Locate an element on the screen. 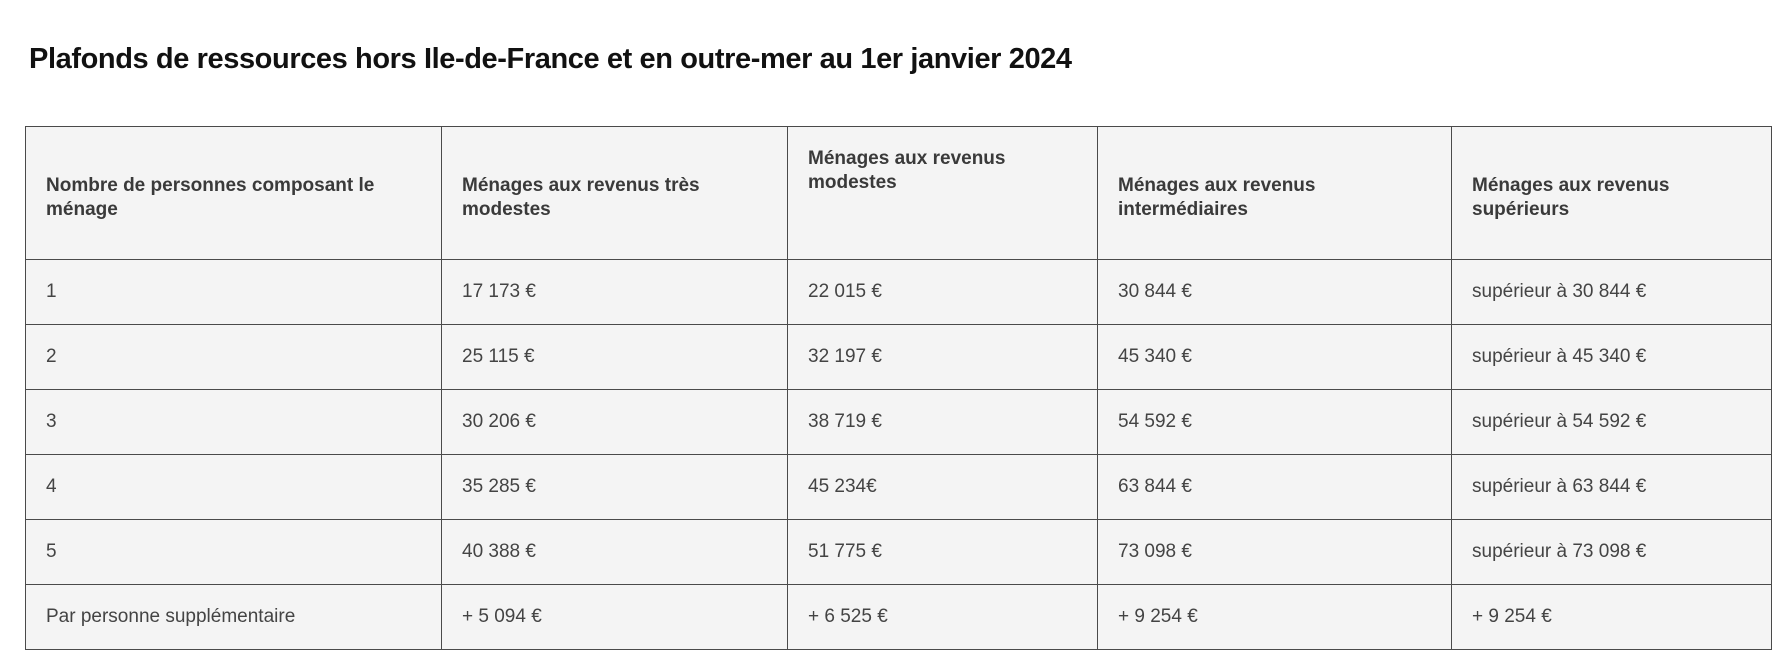 The width and height of the screenshot is (1788, 660). header-label: Ménages aux revenus modestes is located at coordinates (907, 170).